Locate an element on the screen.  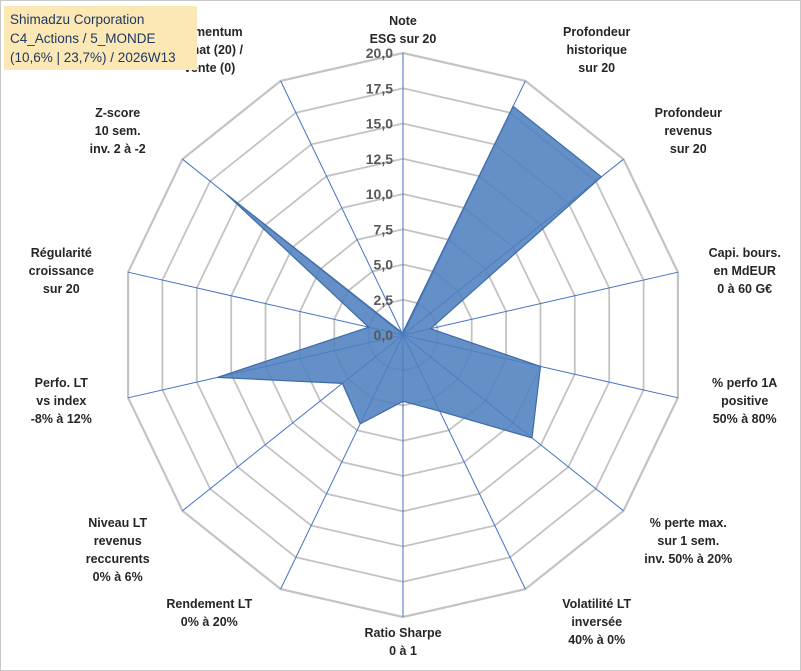
axis-label-line: Rendement LT is located at coordinates (209, 604).